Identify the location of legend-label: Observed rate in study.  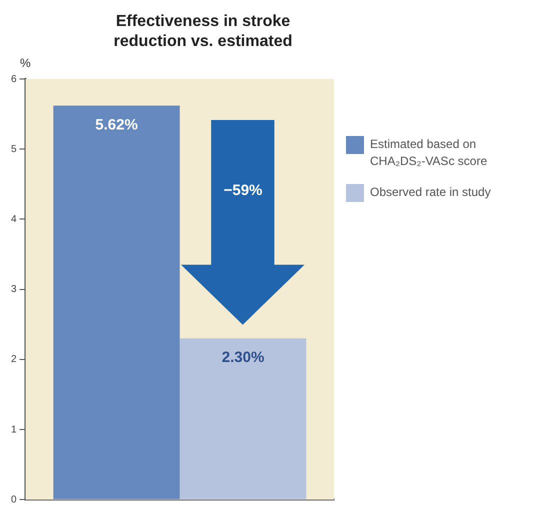
(431, 192).